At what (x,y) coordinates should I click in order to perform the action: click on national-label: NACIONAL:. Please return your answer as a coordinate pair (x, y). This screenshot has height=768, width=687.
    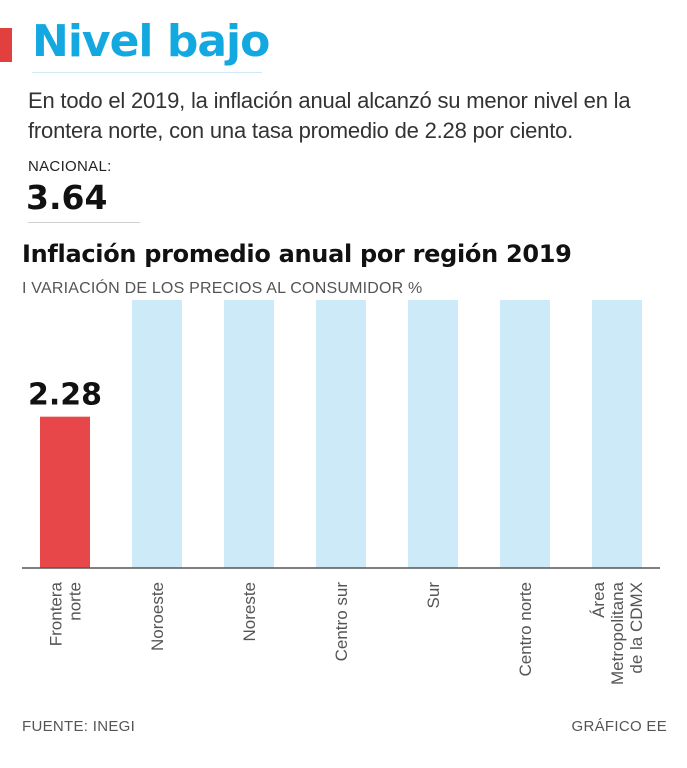
    Looking at the image, I should click on (70, 166).